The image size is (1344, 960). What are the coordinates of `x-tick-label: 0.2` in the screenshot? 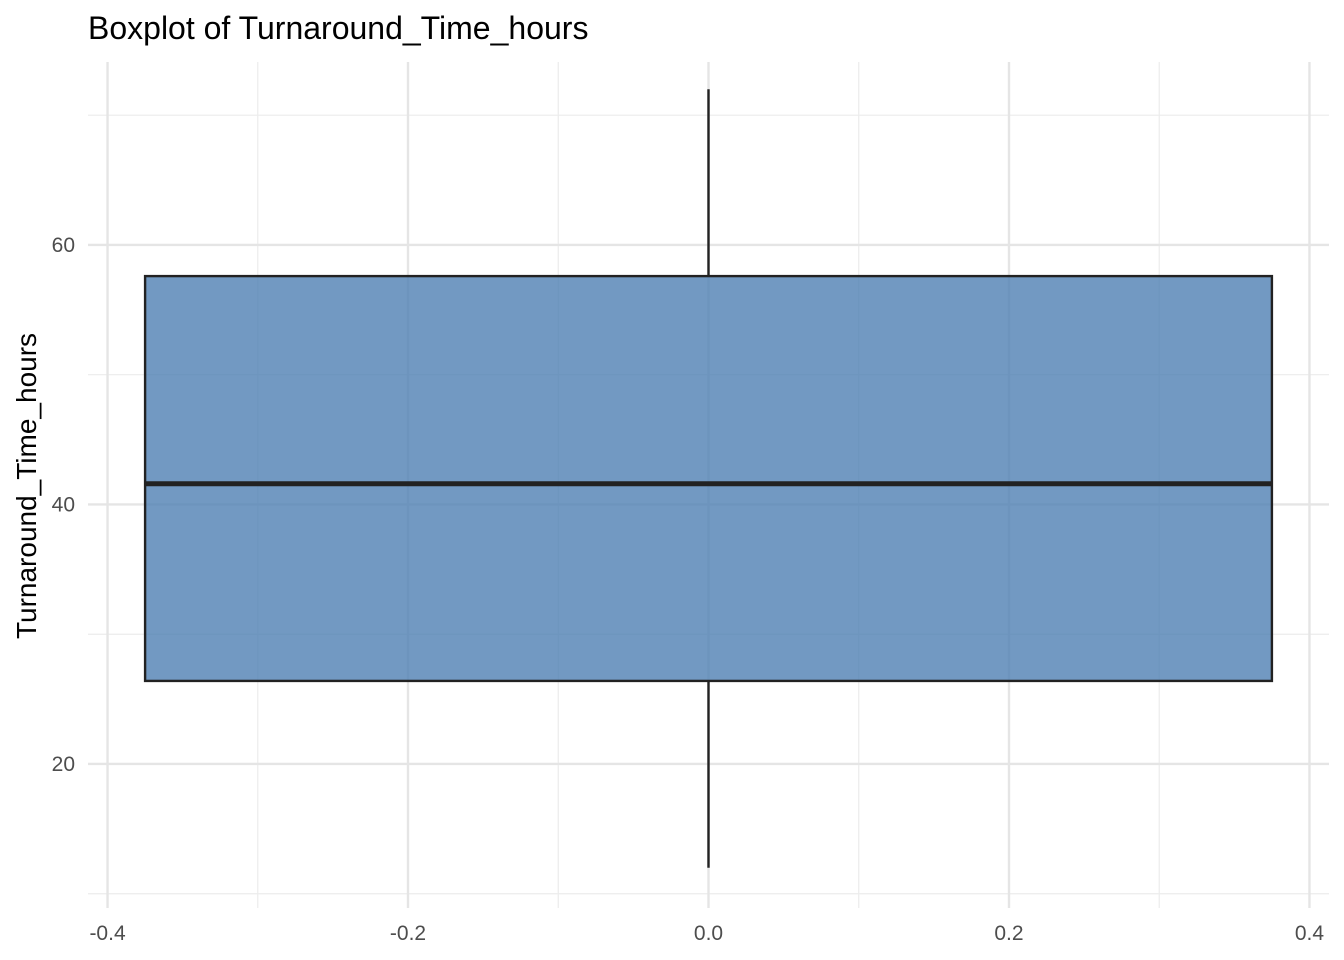 It's located at (1008, 933).